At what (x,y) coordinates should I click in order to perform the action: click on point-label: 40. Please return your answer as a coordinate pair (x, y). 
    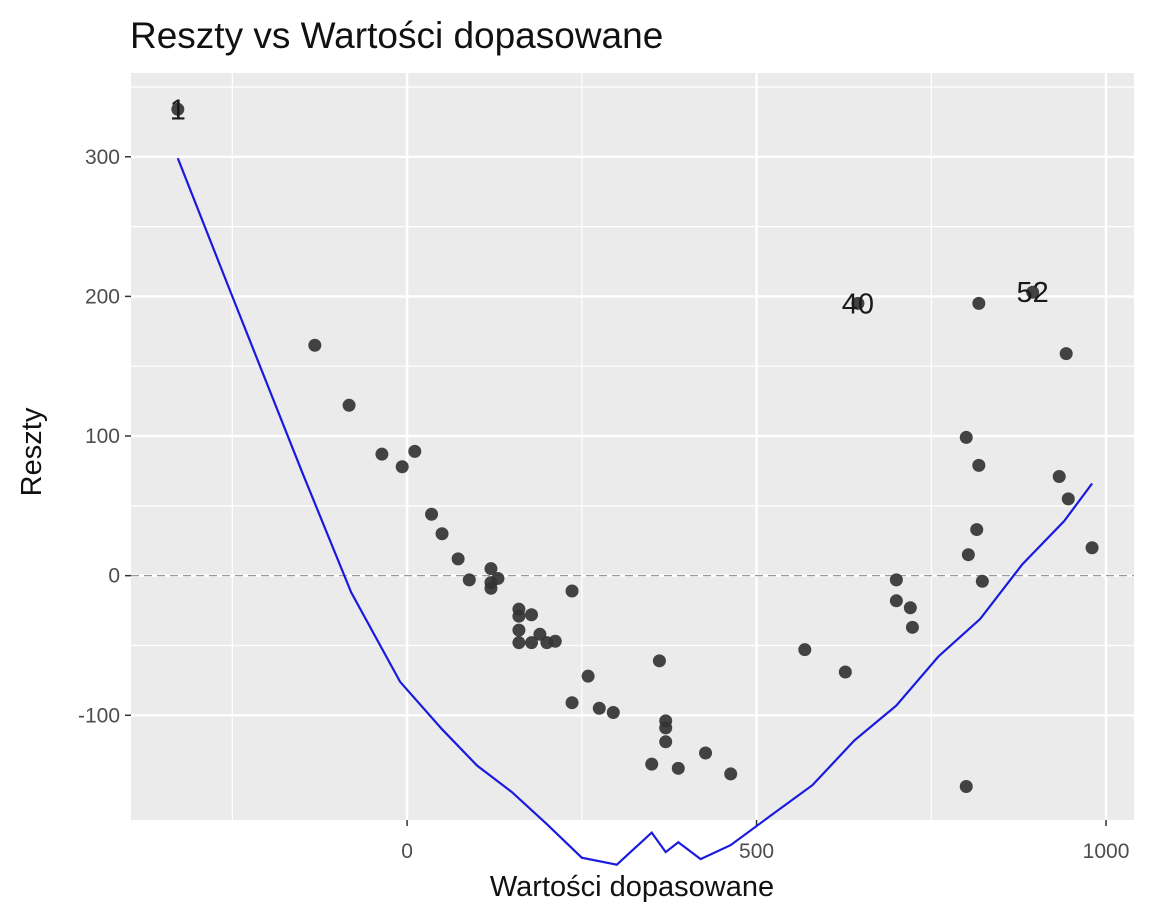
    Looking at the image, I should click on (858, 304).